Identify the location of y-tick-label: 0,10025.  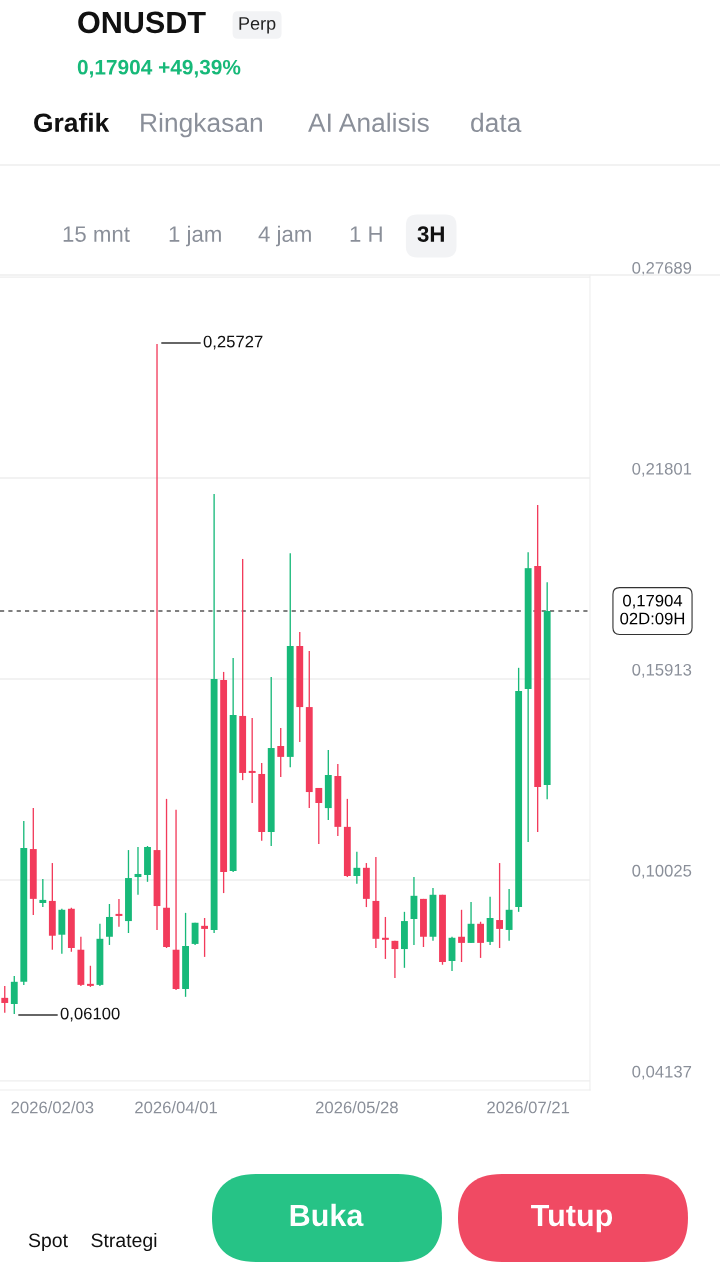
(662, 871).